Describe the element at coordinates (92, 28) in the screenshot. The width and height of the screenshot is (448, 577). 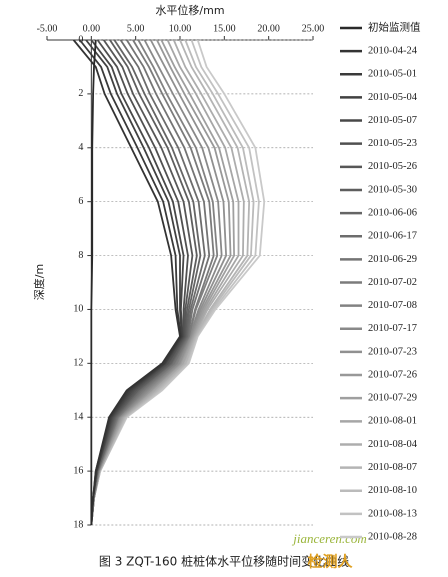
I see `x-tick-label: 0.00` at that location.